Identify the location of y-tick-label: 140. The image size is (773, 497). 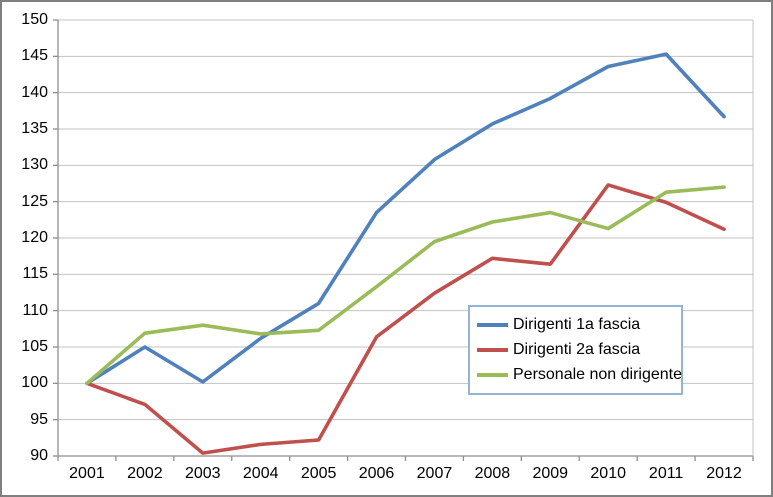
(34, 92).